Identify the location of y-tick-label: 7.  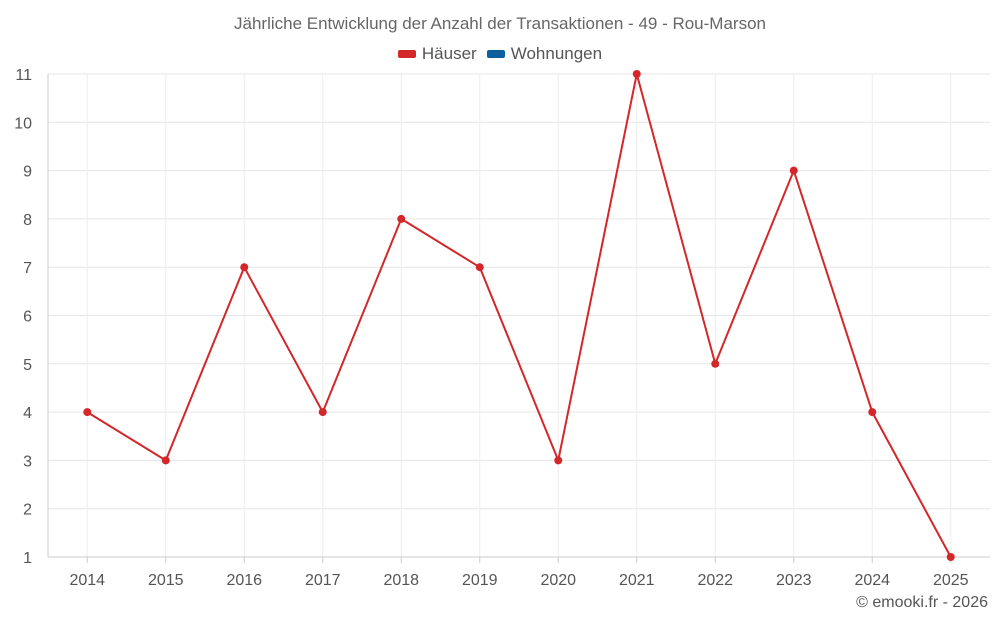
(27, 268).